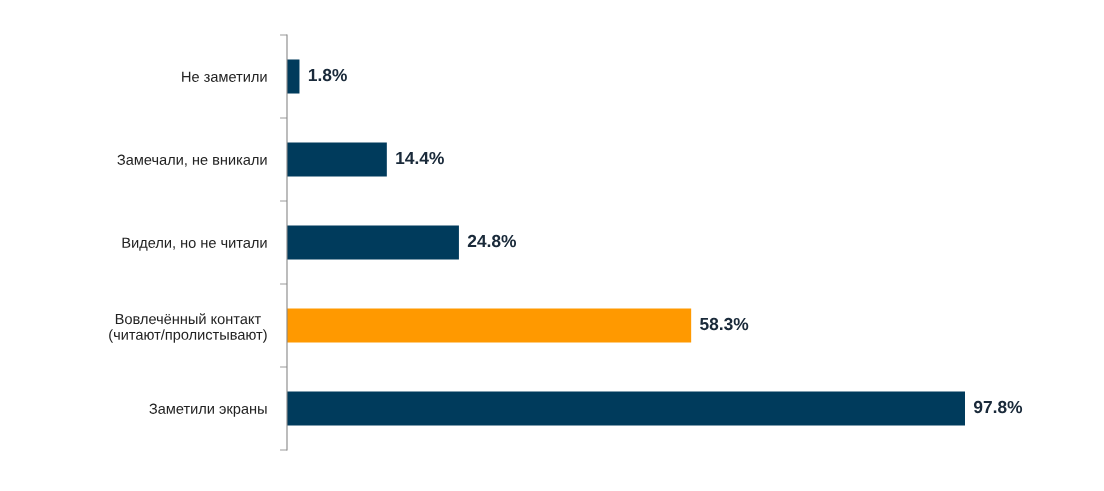  I want to click on data-label: 1.8%, so click(327, 75).